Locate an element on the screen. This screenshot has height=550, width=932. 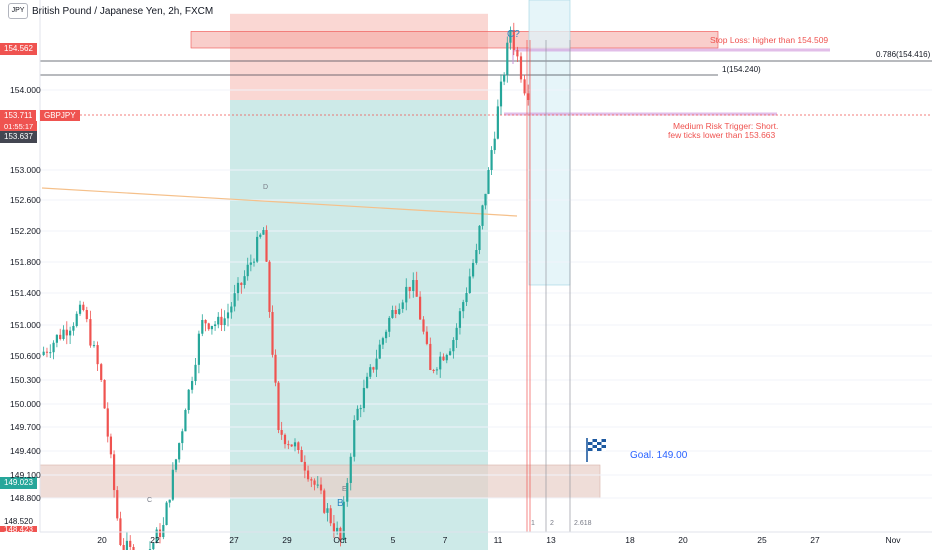
y-tick-label: 150.600 is located at coordinates (25, 356).